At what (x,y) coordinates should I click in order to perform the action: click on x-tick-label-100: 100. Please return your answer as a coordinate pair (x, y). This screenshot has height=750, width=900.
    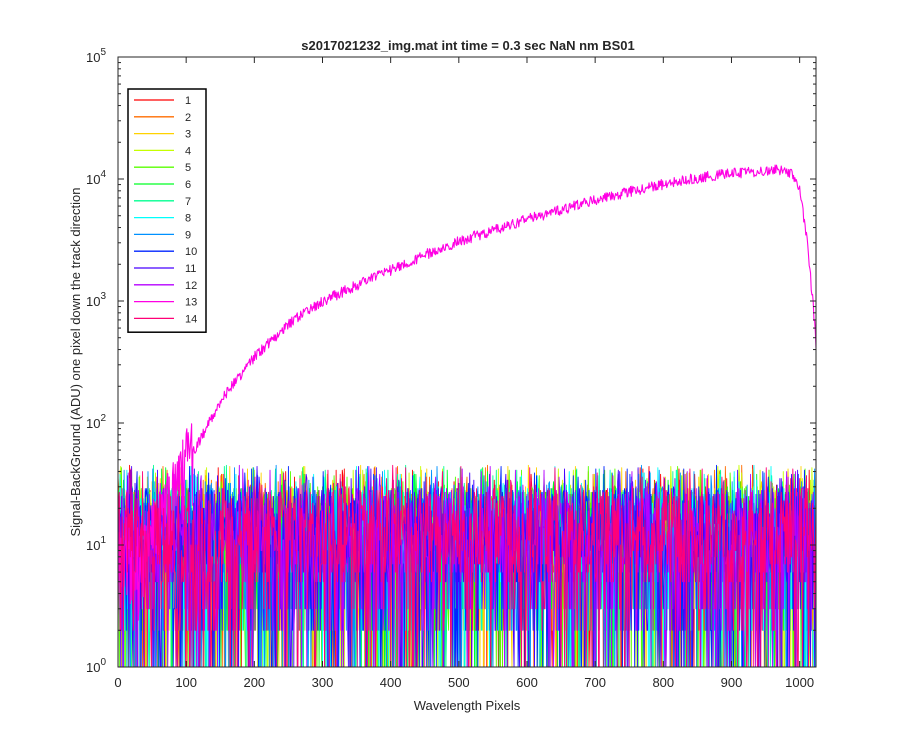
    Looking at the image, I should click on (186, 682).